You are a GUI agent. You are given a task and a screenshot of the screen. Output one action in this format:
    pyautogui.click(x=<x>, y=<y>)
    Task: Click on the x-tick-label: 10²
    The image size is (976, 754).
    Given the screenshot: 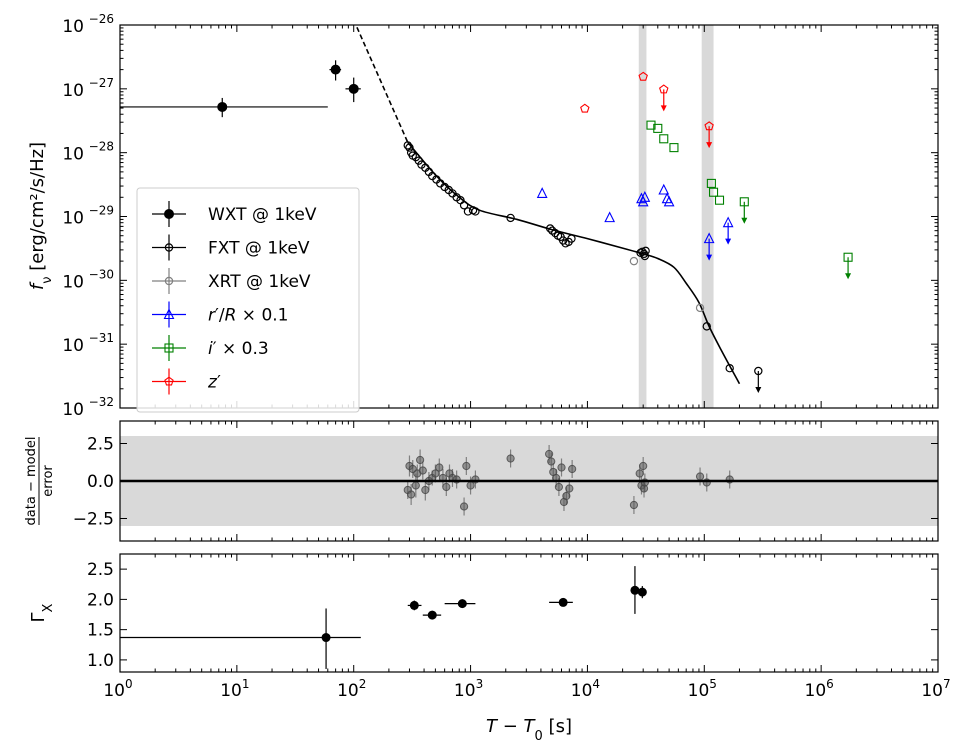 What is the action you would take?
    pyautogui.click(x=351, y=689)
    